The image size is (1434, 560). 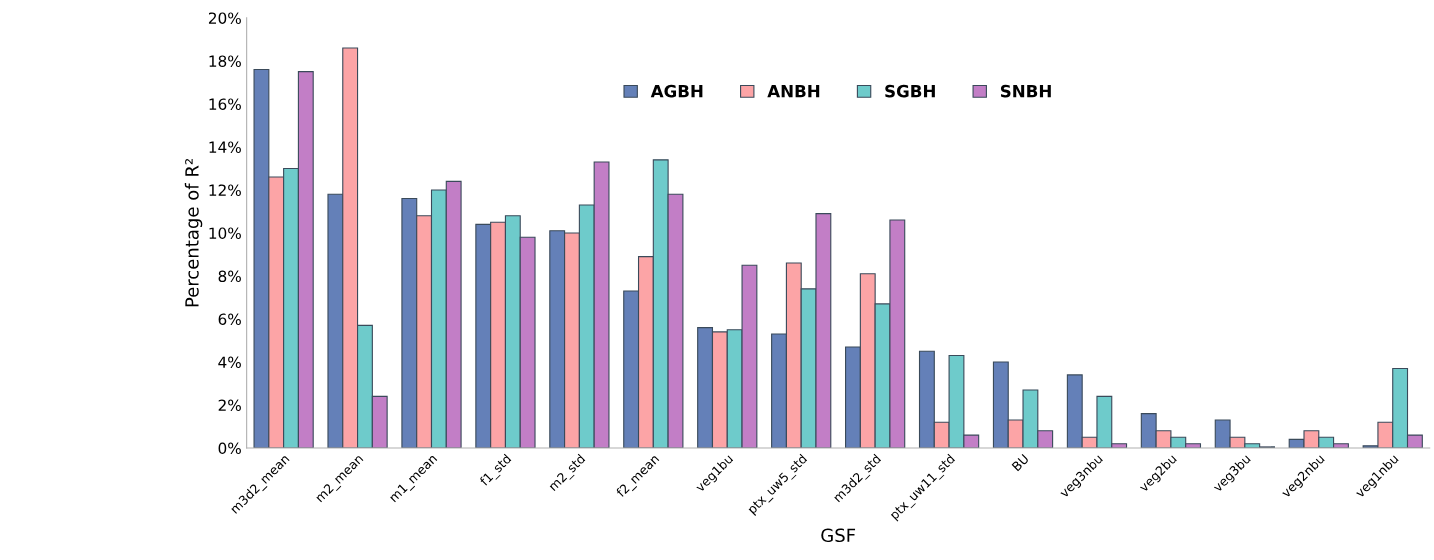 What do you see at coordinates (1025, 91) in the screenshot?
I see `legend-label: SNBH` at bounding box center [1025, 91].